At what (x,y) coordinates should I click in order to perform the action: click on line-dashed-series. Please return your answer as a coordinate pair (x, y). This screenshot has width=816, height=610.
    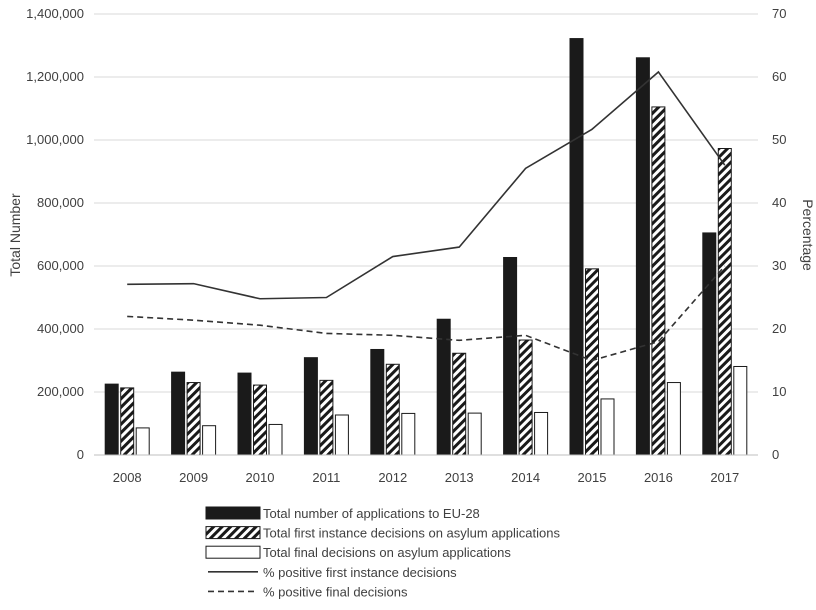
    Looking at the image, I should click on (426, 313).